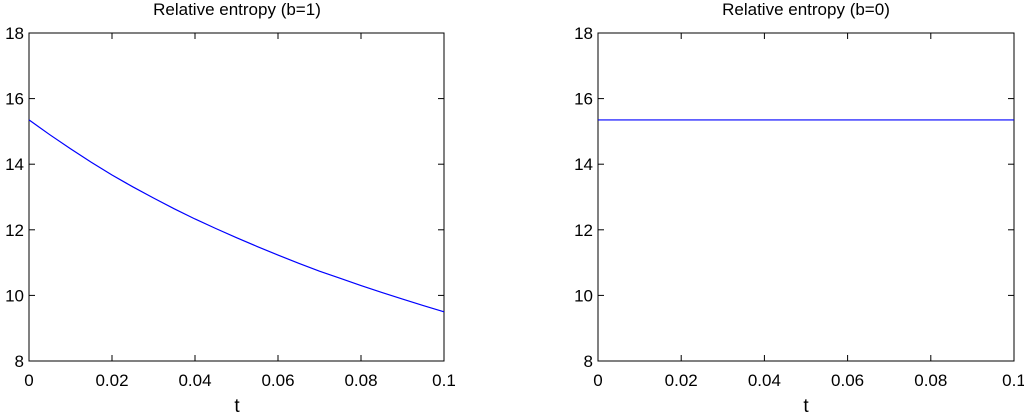 This screenshot has height=414, width=1024. I want to click on chart-title: Relative entropy (b=1), so click(237, 9).